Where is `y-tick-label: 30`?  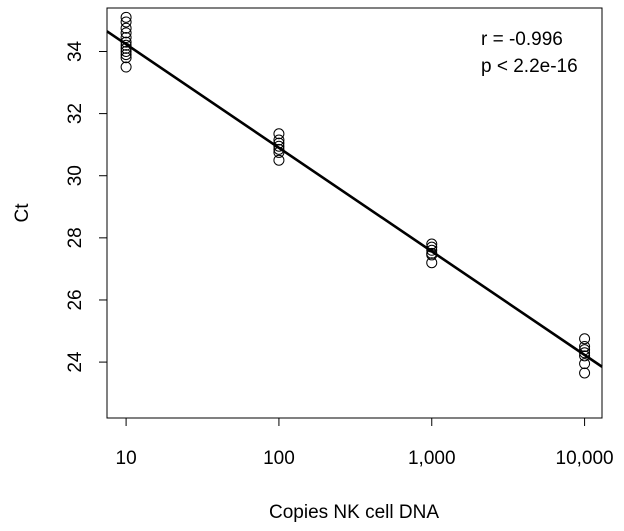 y-tick-label: 30 is located at coordinates (75, 175).